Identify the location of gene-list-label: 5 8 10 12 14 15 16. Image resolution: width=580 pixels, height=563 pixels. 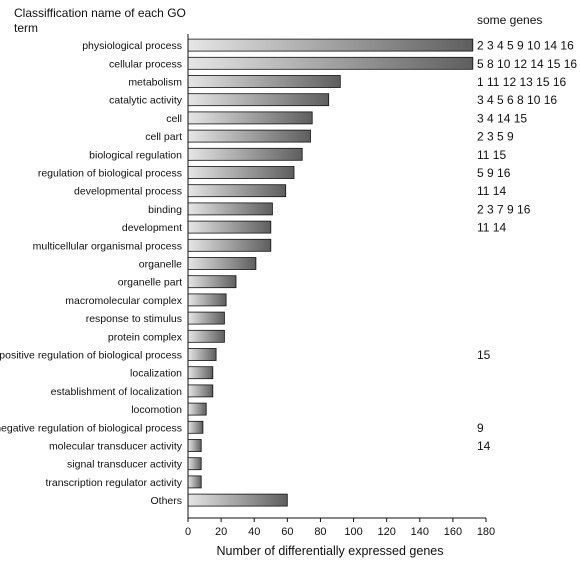
(527, 64).